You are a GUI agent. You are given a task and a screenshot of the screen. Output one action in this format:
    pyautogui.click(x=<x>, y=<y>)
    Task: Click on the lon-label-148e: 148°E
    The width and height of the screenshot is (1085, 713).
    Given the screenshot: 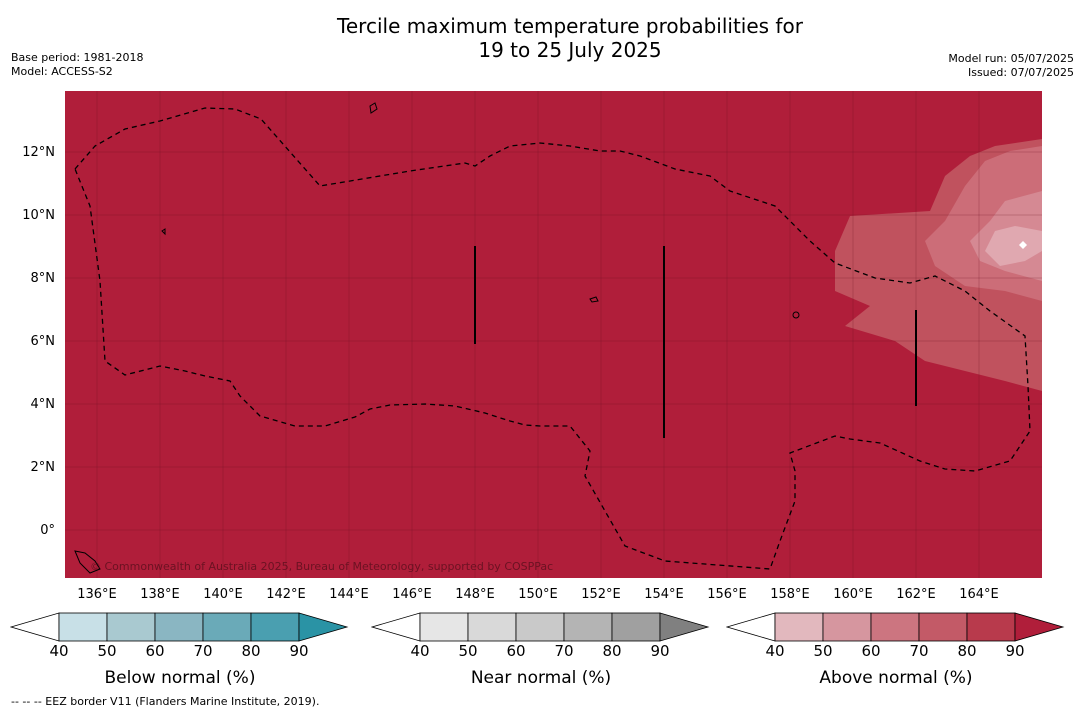 What is the action you would take?
    pyautogui.click(x=475, y=594)
    